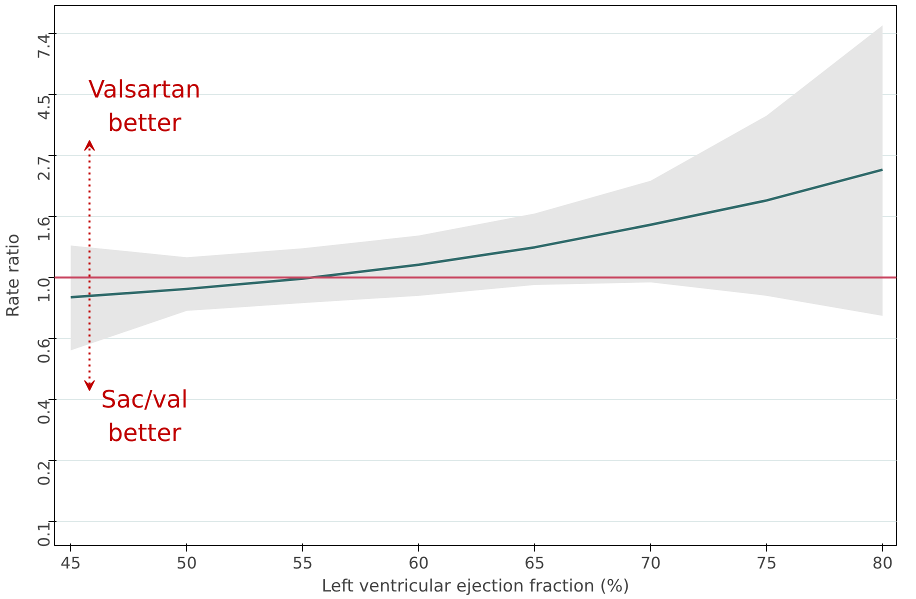 This screenshot has height=599, width=916. What do you see at coordinates (534, 563) in the screenshot?
I see `x-tick-label: 65` at bounding box center [534, 563].